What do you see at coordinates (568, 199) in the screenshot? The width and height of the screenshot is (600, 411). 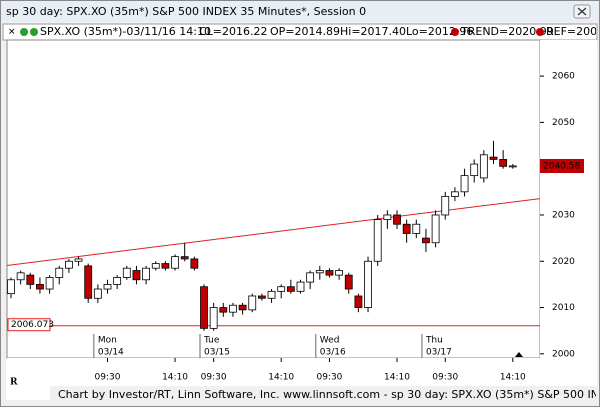 I see `y-axis-area` at bounding box center [568, 199].